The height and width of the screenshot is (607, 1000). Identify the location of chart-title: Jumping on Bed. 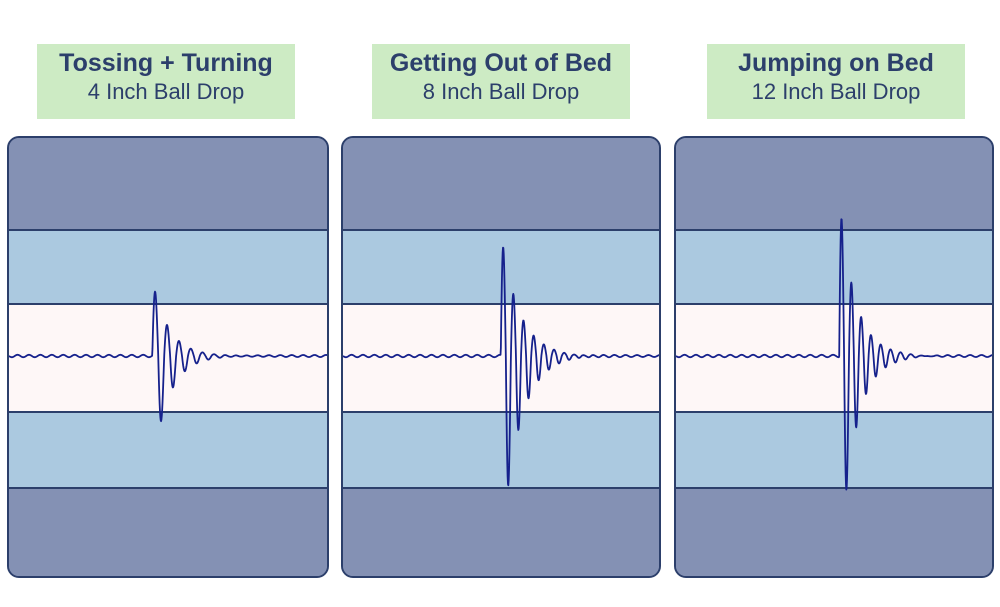
(836, 63).